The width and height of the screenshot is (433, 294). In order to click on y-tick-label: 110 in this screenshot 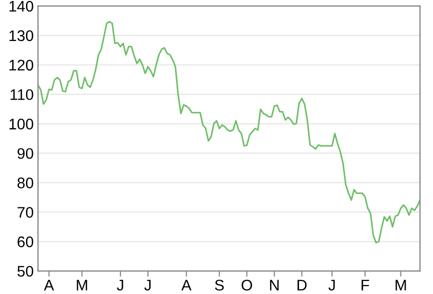, I will do `click(22, 94)`.